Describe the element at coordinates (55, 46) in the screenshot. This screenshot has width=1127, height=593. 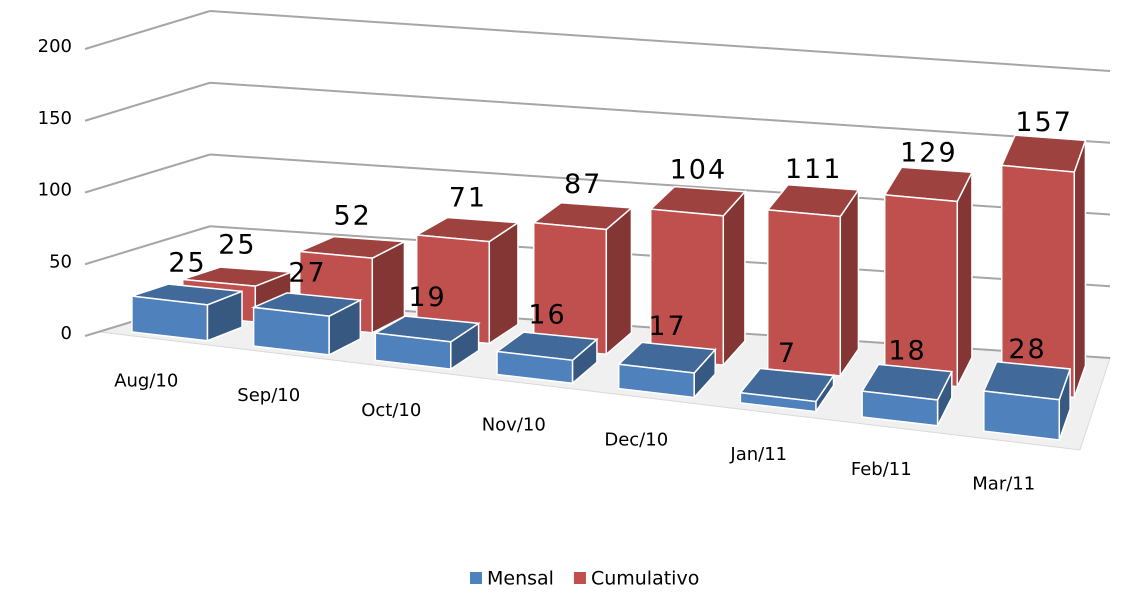
I see `y-tick-label: 200` at that location.